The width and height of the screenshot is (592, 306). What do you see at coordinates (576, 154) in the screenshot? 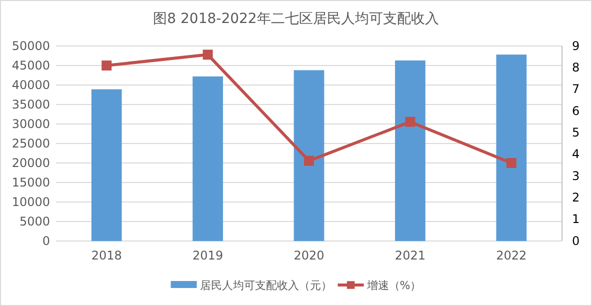
I see `y2-tick-label: 4` at bounding box center [576, 154].